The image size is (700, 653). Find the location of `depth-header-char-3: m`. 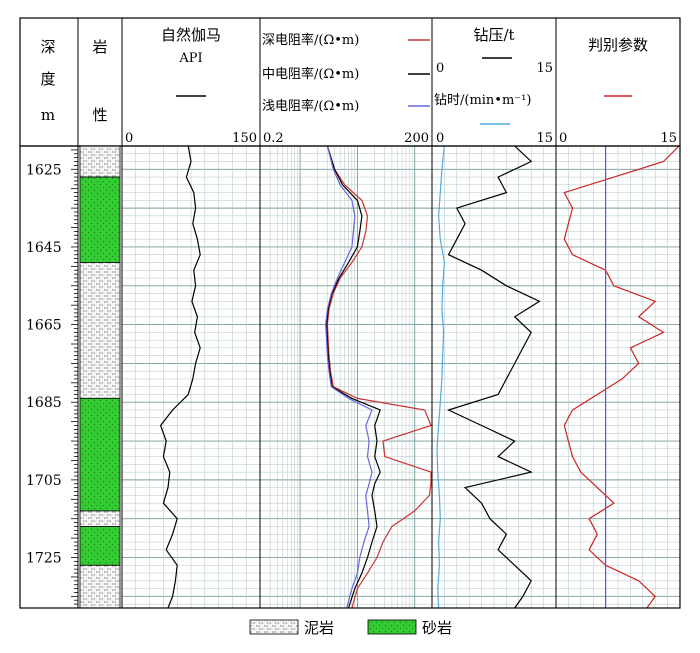

depth-header-char-3: m is located at coordinates (48, 115).